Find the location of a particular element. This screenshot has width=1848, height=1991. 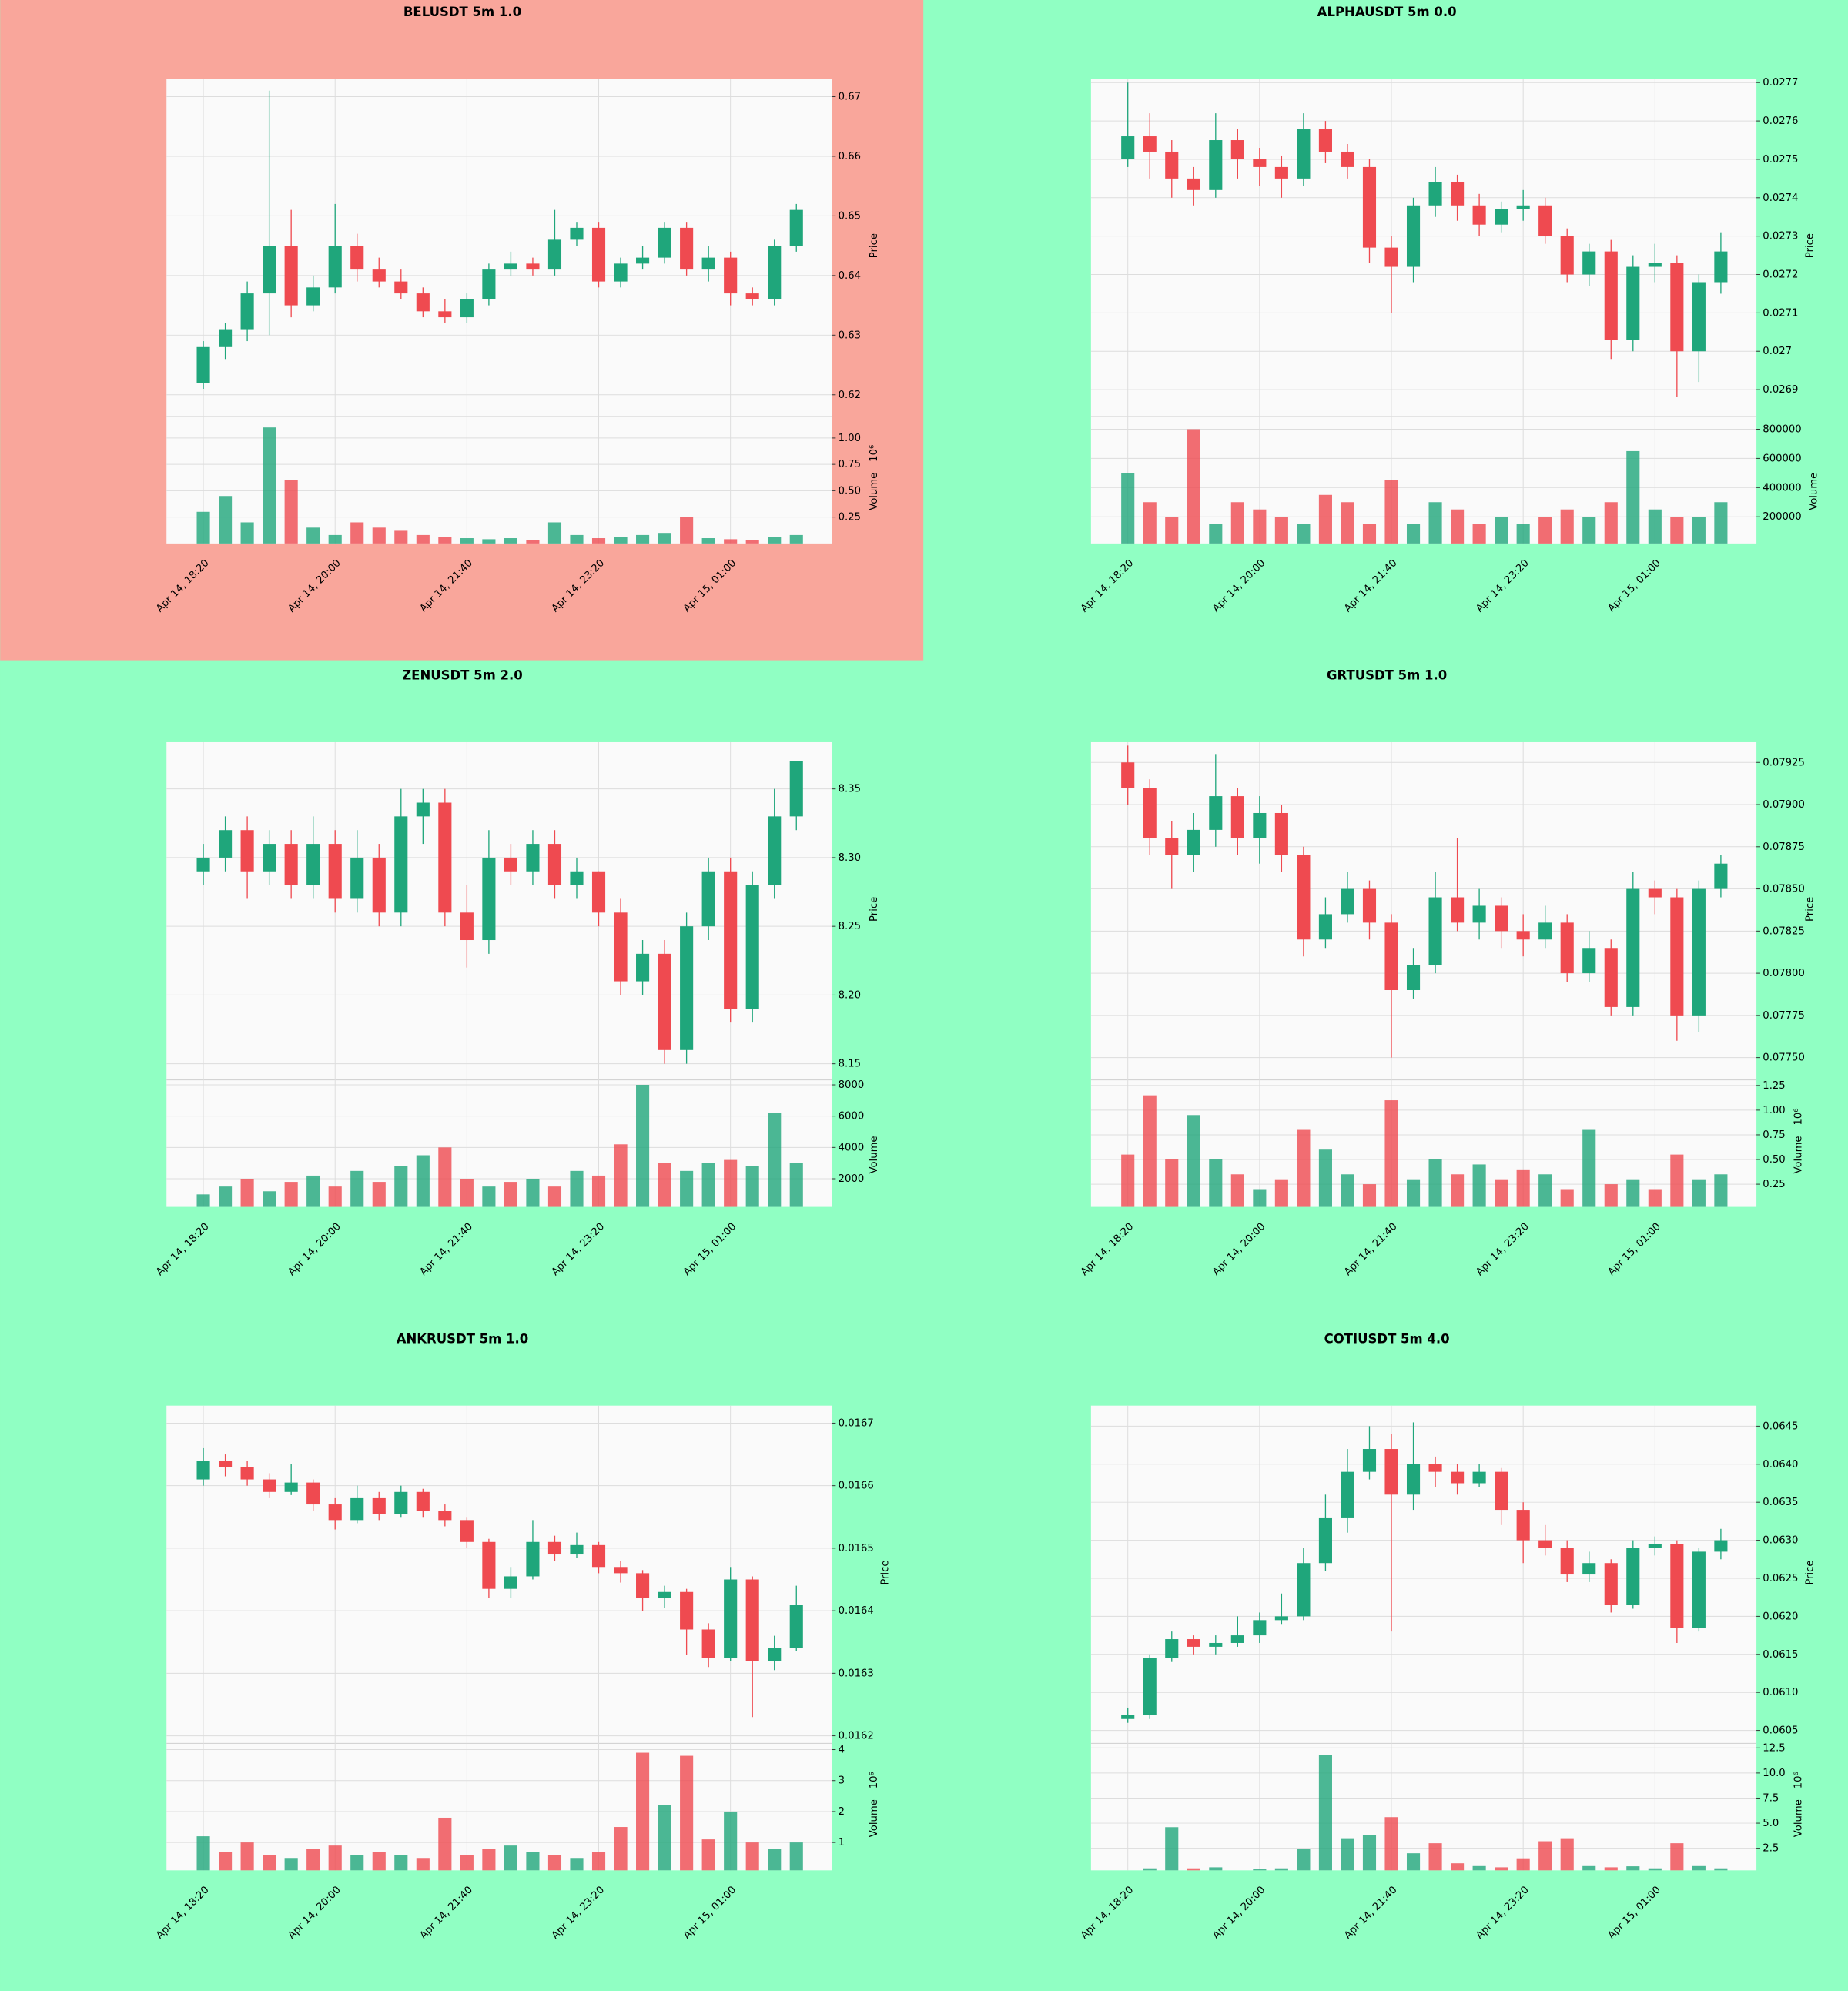

y-tick-label: 0.0610 is located at coordinates (1780, 1692).